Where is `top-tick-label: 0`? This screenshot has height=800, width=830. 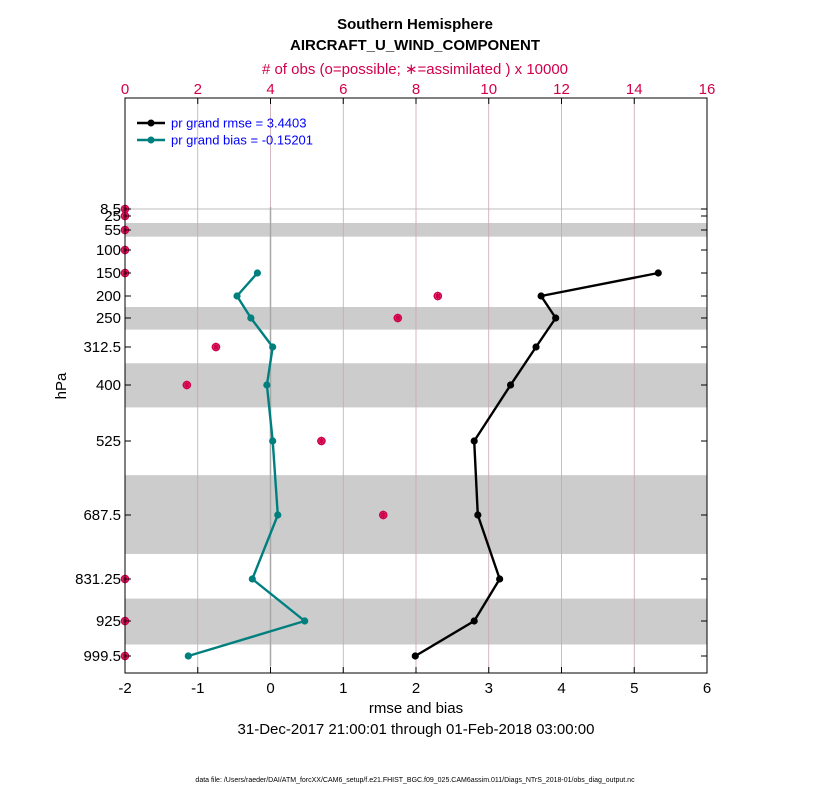
top-tick-label: 0 is located at coordinates (125, 89).